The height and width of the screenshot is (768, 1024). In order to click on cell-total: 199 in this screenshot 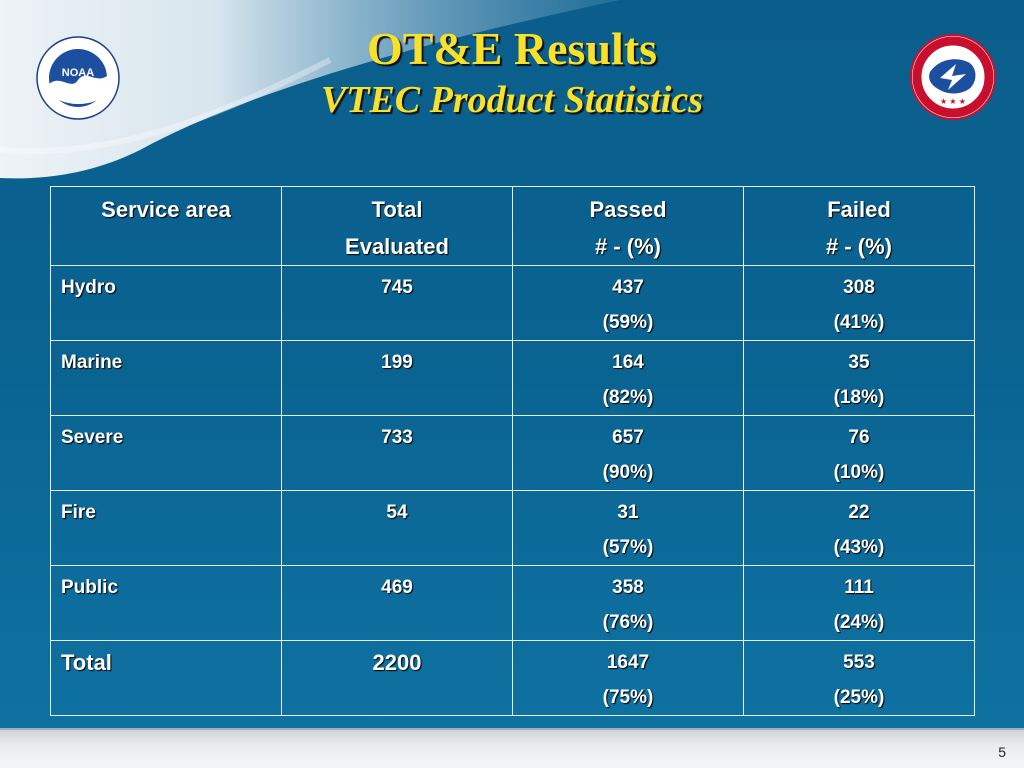, I will do `click(397, 378)`.